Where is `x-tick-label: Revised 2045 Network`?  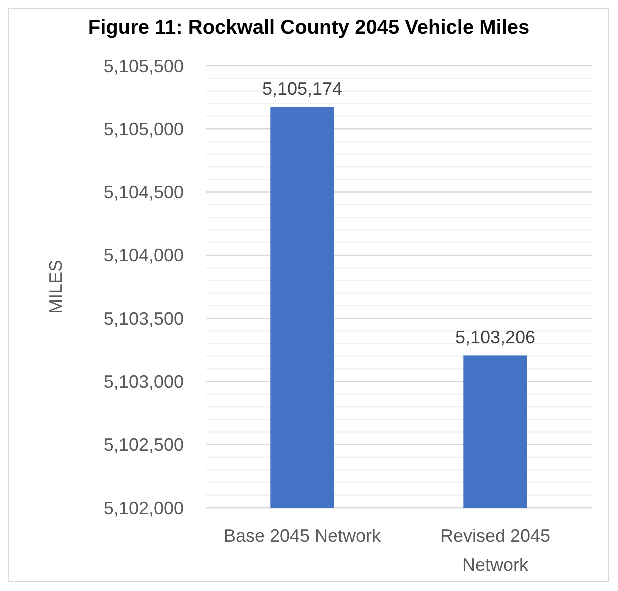 x-tick-label: Revised 2045 Network is located at coordinates (495, 550).